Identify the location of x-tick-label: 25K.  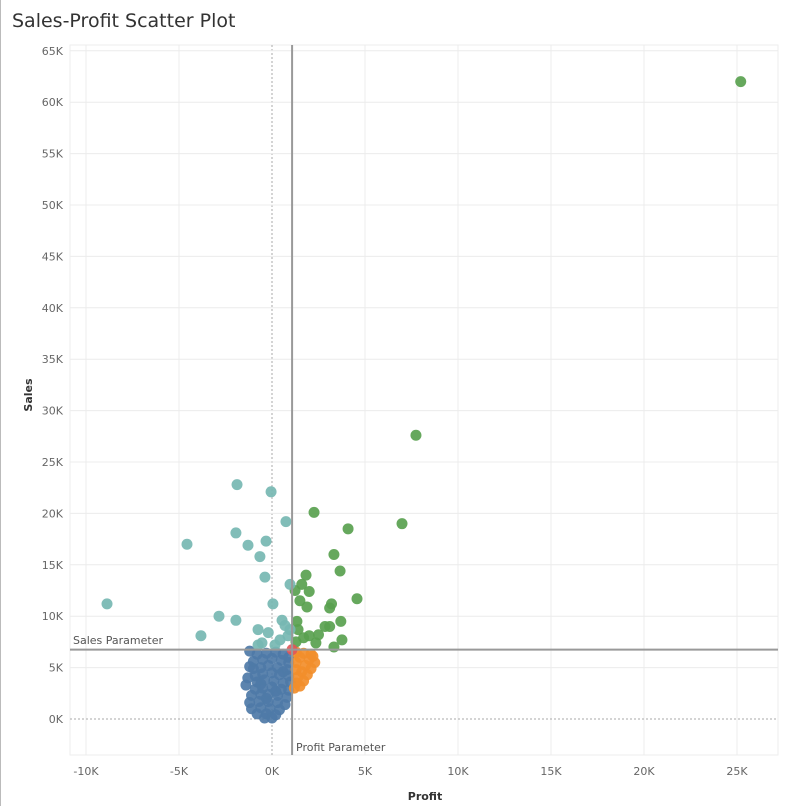
(737, 771).